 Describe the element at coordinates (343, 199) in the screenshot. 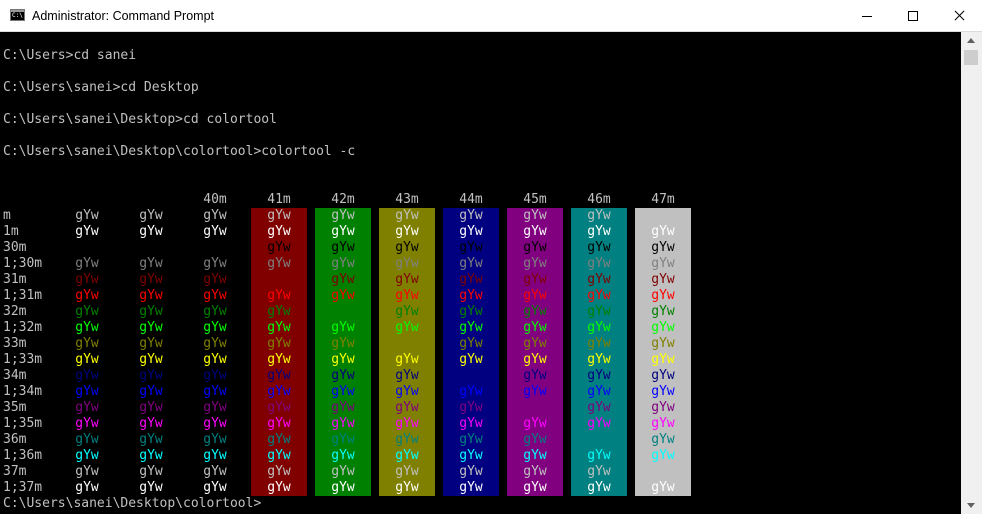

I see `column-header: 42m` at that location.